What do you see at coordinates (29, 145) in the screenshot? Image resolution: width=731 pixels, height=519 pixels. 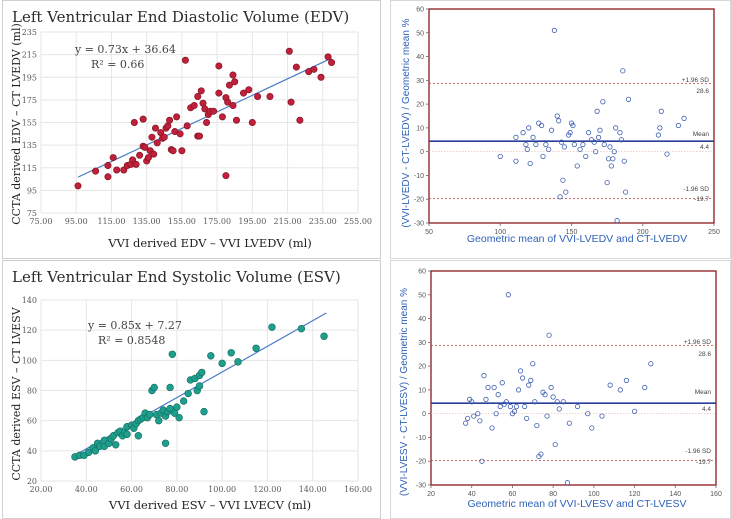 I see `y-tick-label: 135` at bounding box center [29, 145].